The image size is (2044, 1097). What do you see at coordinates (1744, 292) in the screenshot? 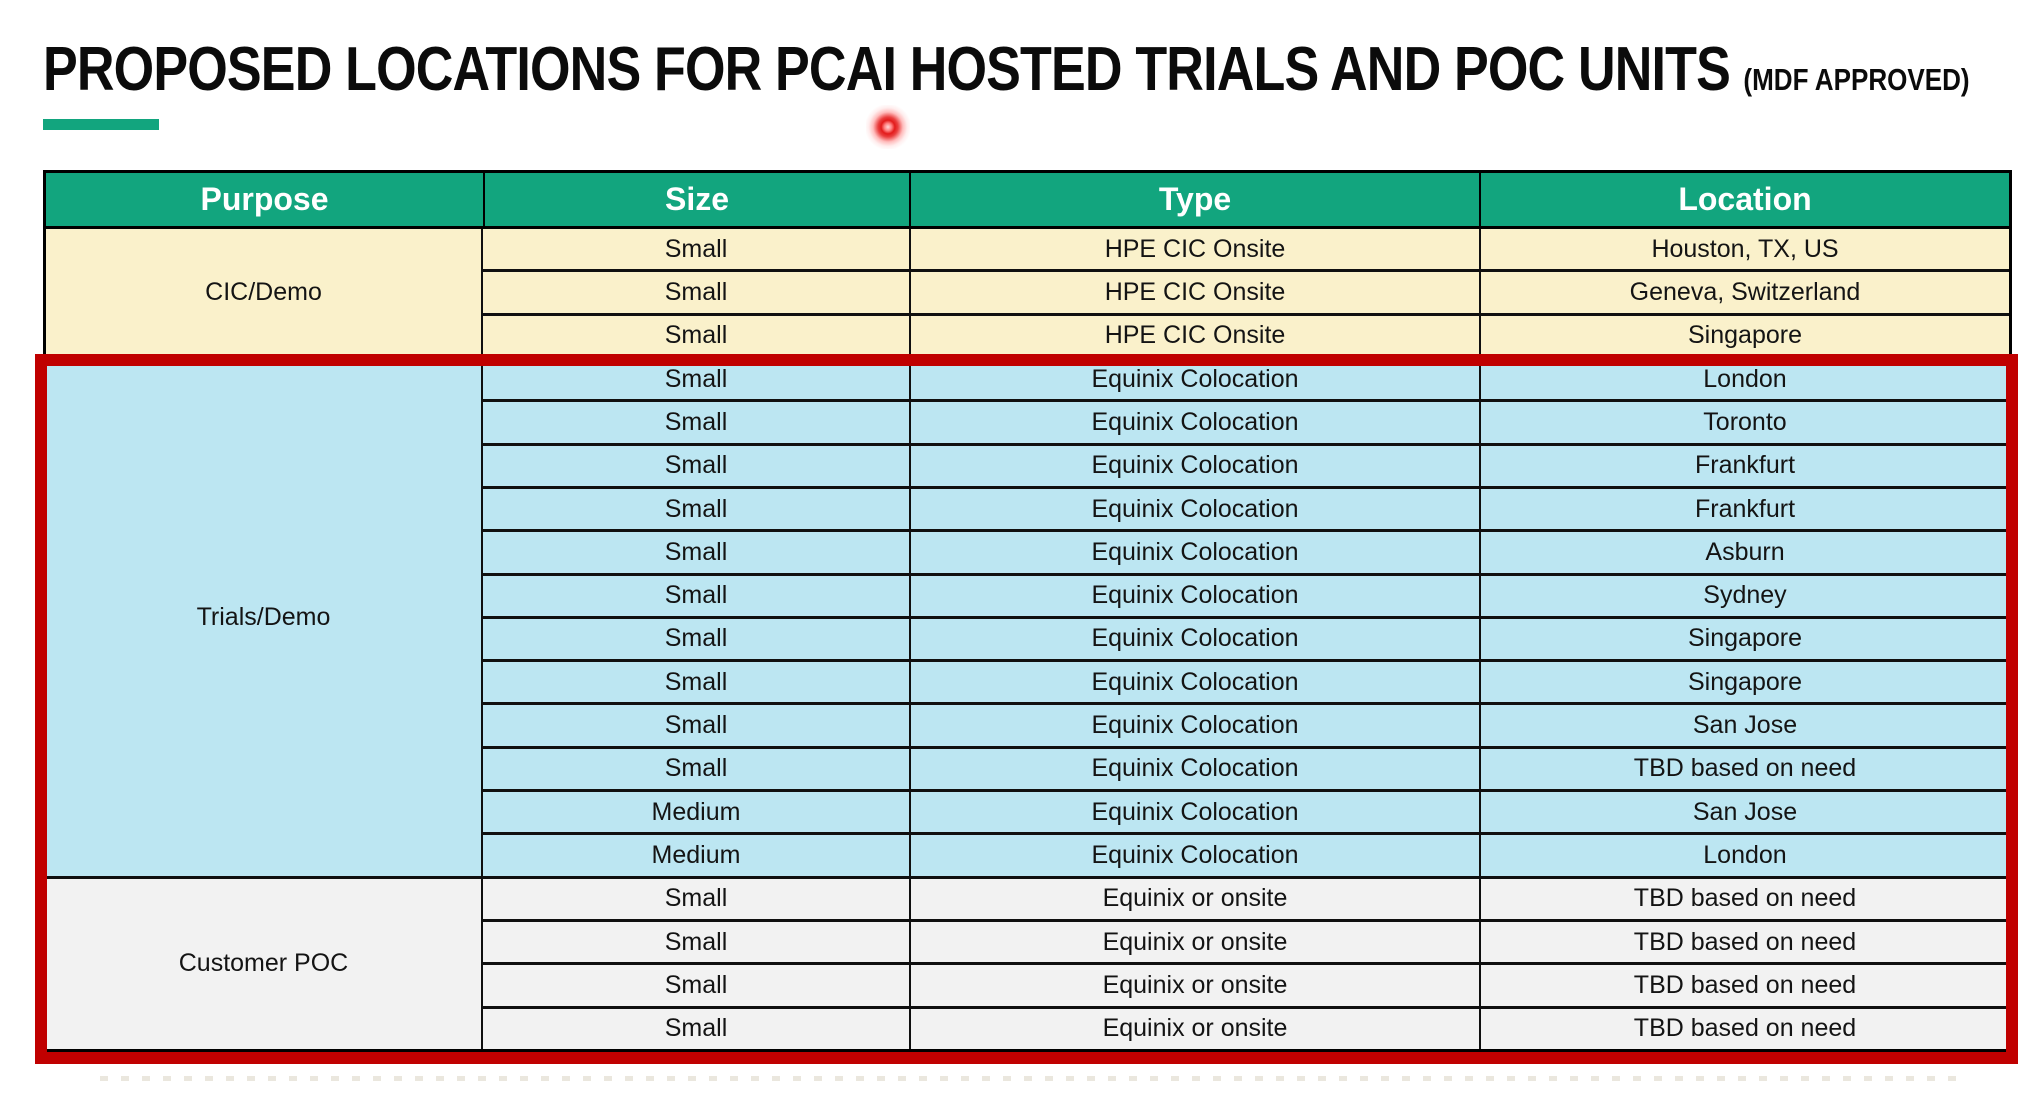
I see `location-cell: Geneva, Switzerland` at bounding box center [1744, 292].